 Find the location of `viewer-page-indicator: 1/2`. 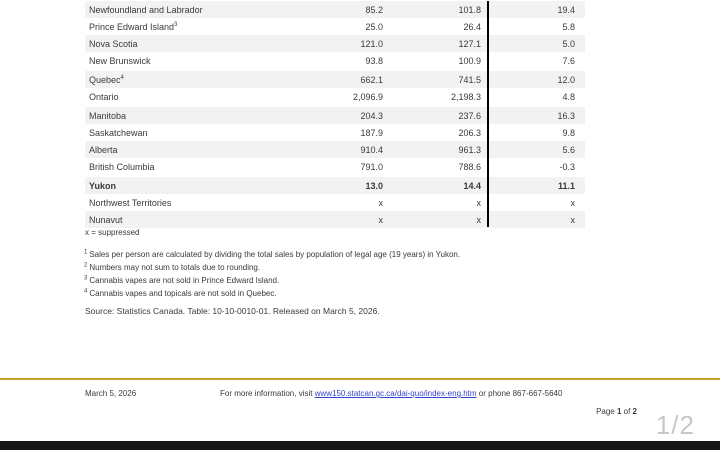

viewer-page-indicator: 1/2 is located at coordinates (675, 425).